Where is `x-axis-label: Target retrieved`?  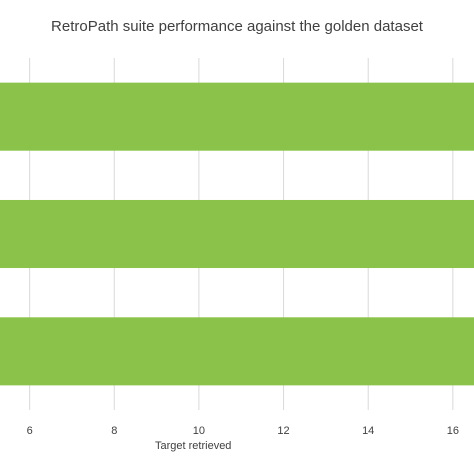
x-axis-label: Target retrieved is located at coordinates (193, 446).